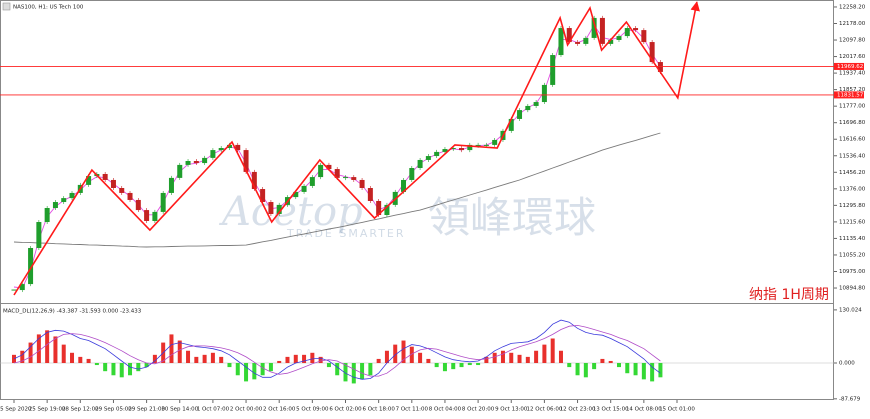 The image size is (870, 419). Describe the element at coordinates (445, 410) in the screenshot. I see `x-tick-label: 8 Oct 04:00` at that location.